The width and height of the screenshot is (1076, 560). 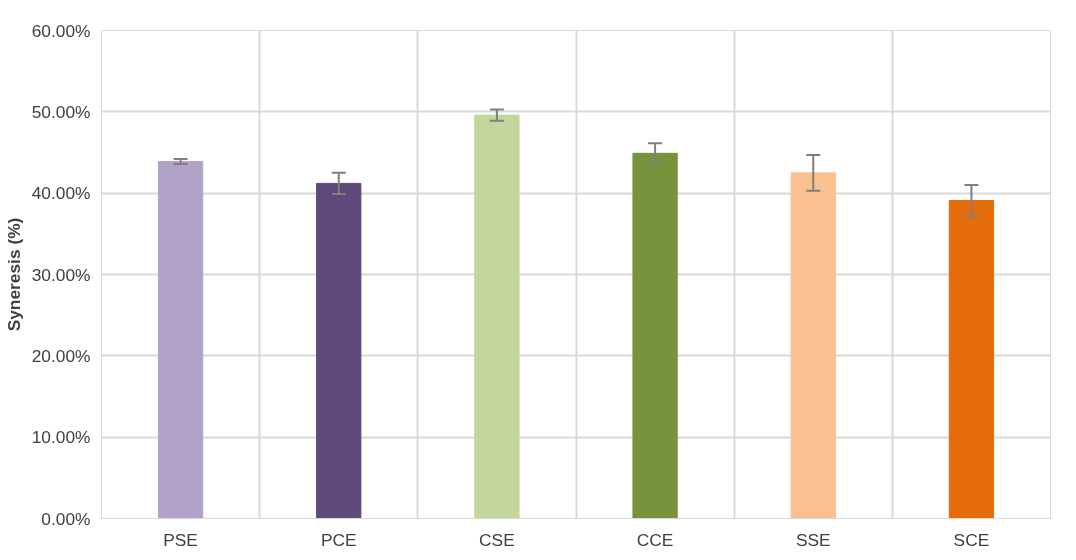 What do you see at coordinates (813, 539) in the screenshot?
I see `x-tick-label: SSE` at bounding box center [813, 539].